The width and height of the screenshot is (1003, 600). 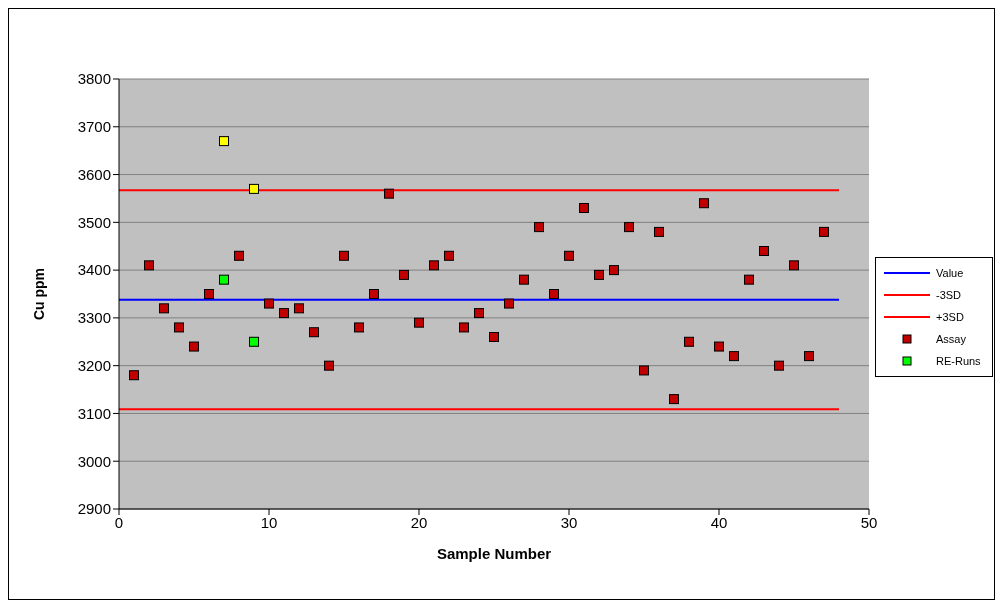 What do you see at coordinates (419, 522) in the screenshot?
I see `x-tick-label: 20` at bounding box center [419, 522].